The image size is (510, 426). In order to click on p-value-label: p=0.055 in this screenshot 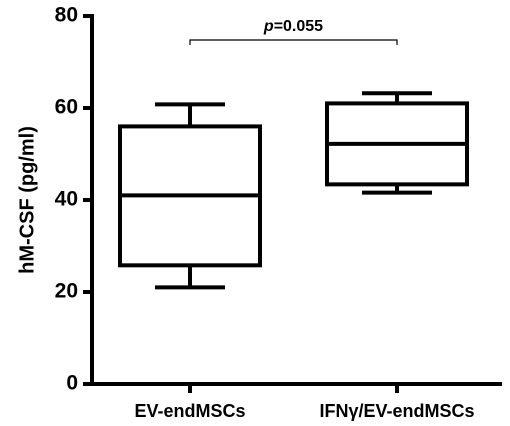, I will do `click(293, 26)`.